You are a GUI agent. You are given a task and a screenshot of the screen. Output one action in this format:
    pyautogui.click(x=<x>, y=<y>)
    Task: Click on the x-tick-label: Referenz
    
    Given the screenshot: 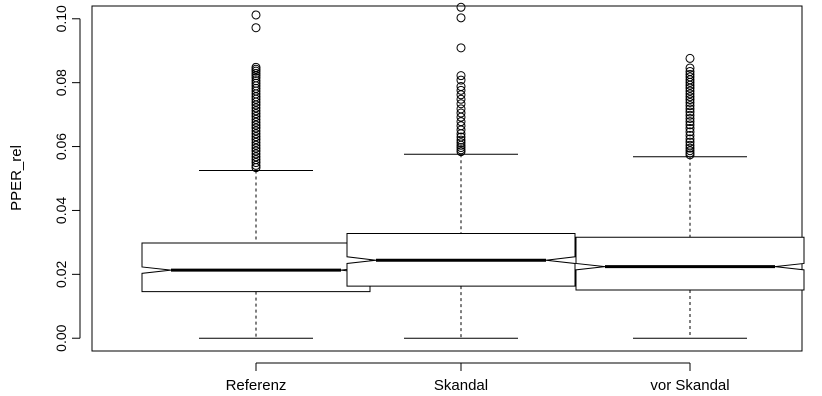 What is the action you would take?
    pyautogui.click(x=256, y=385)
    